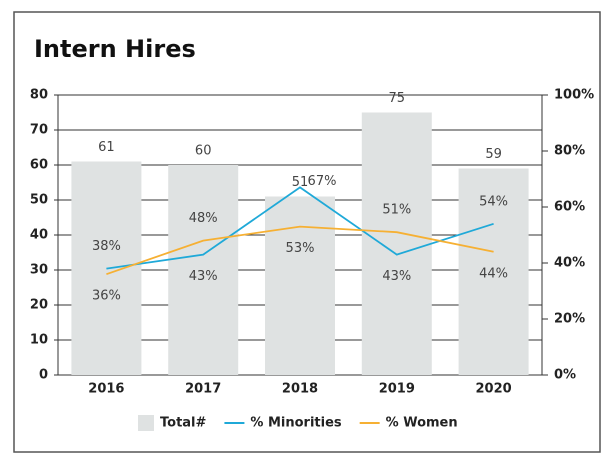 The height and width of the screenshot is (459, 615). What do you see at coordinates (300, 182) in the screenshot?
I see `bar-value-label: 51` at bounding box center [300, 182].